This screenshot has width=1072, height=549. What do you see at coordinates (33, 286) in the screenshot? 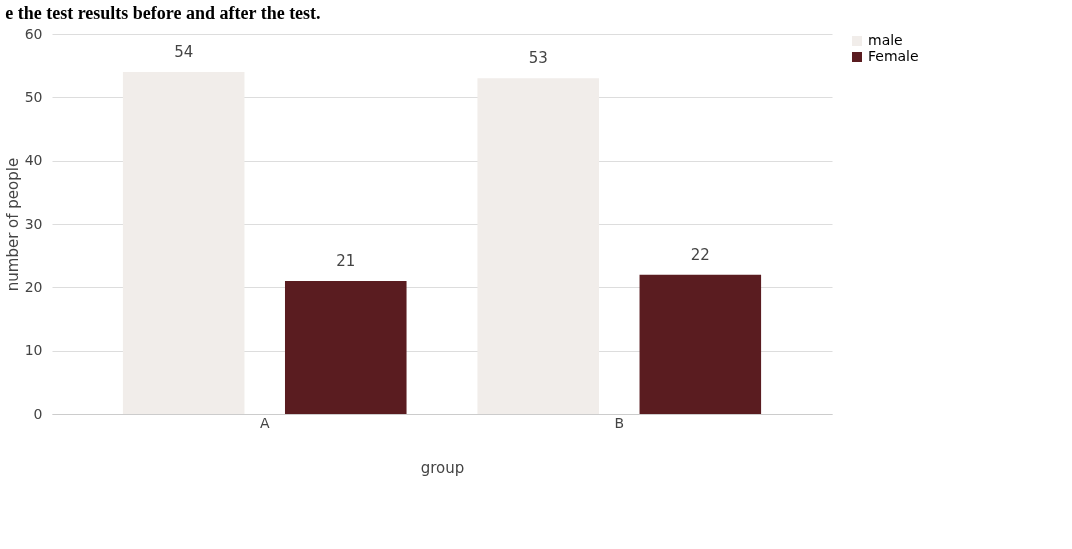
I see `y-tick-label: 20` at bounding box center [33, 286].